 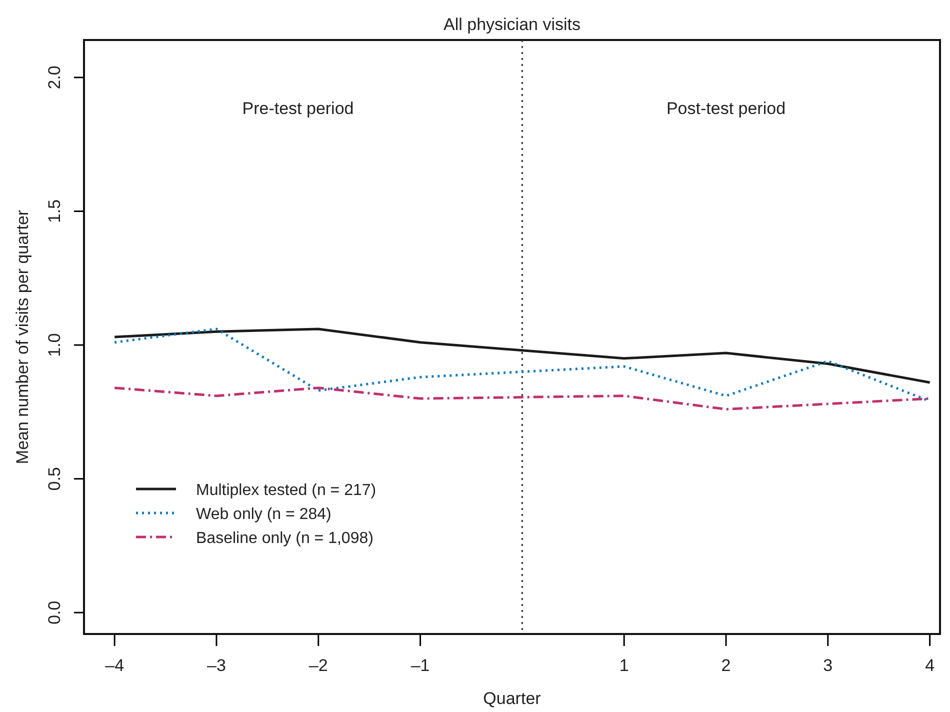 I want to click on y-axis-title: Mean number of visits per quarter, so click(x=22, y=337).